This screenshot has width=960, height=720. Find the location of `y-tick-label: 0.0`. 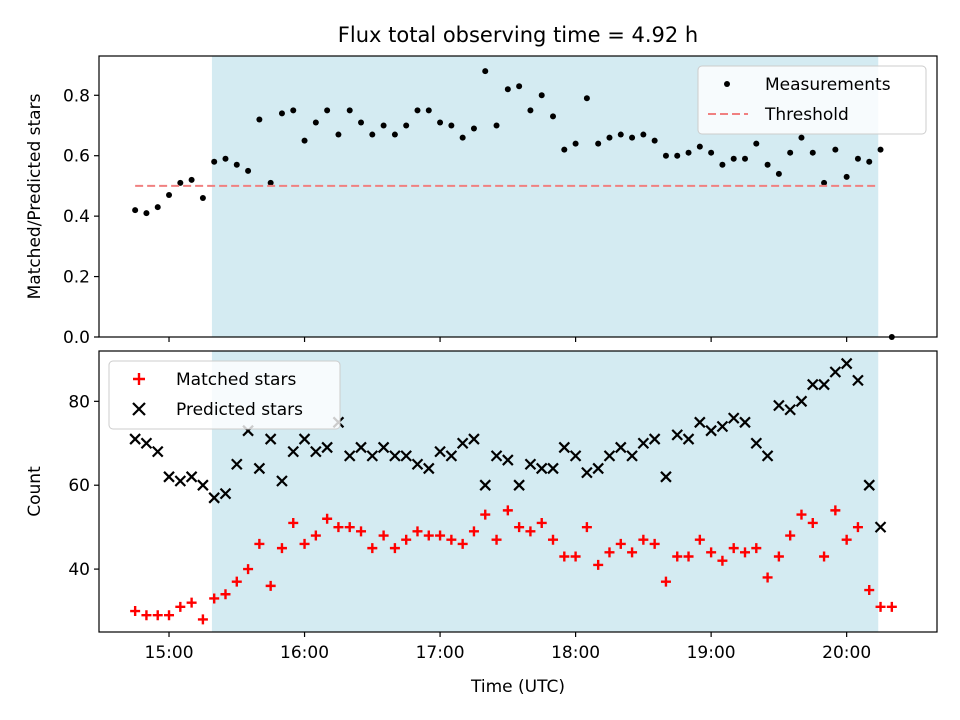

y-tick-label: 0.0 is located at coordinates (76, 338).